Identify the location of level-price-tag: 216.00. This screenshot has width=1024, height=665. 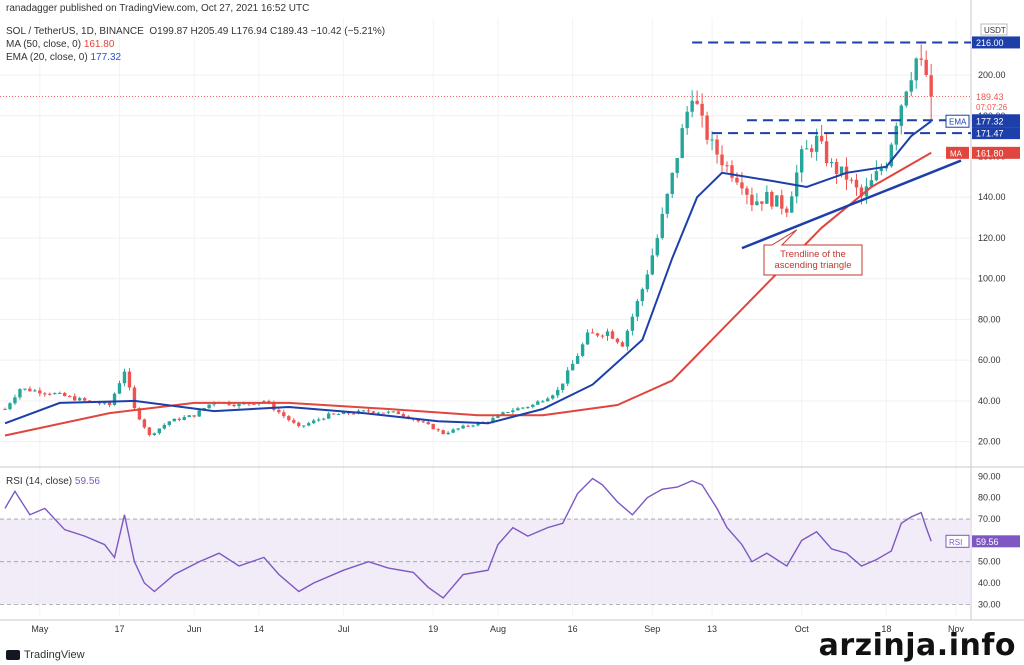
(990, 43).